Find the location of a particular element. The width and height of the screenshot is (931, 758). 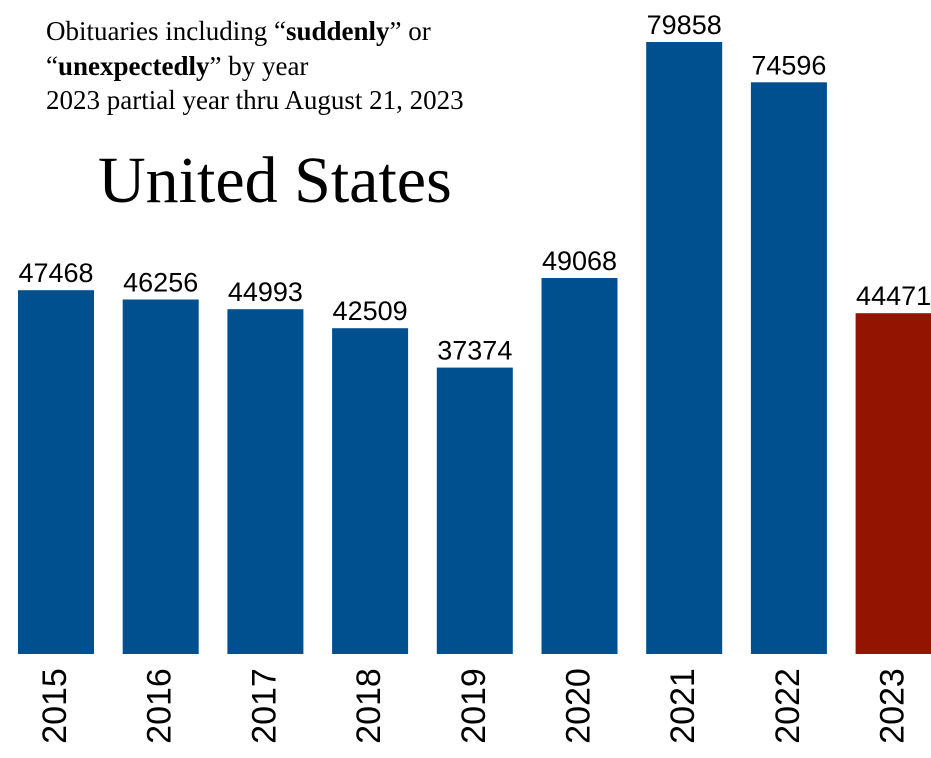

bar-2023 is located at coordinates (893, 483).